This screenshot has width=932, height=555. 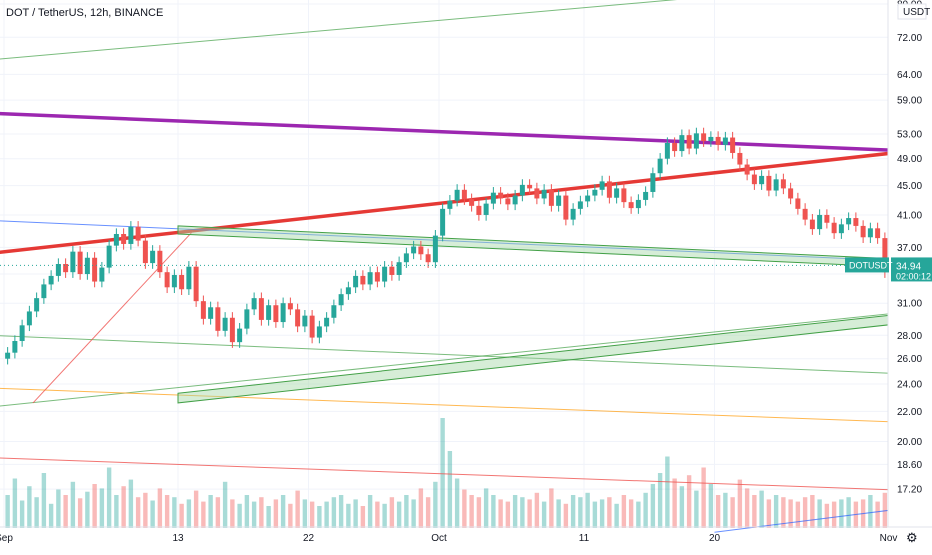 What do you see at coordinates (909, 159) in the screenshot?
I see `y-tick-label: 49.00` at bounding box center [909, 159].